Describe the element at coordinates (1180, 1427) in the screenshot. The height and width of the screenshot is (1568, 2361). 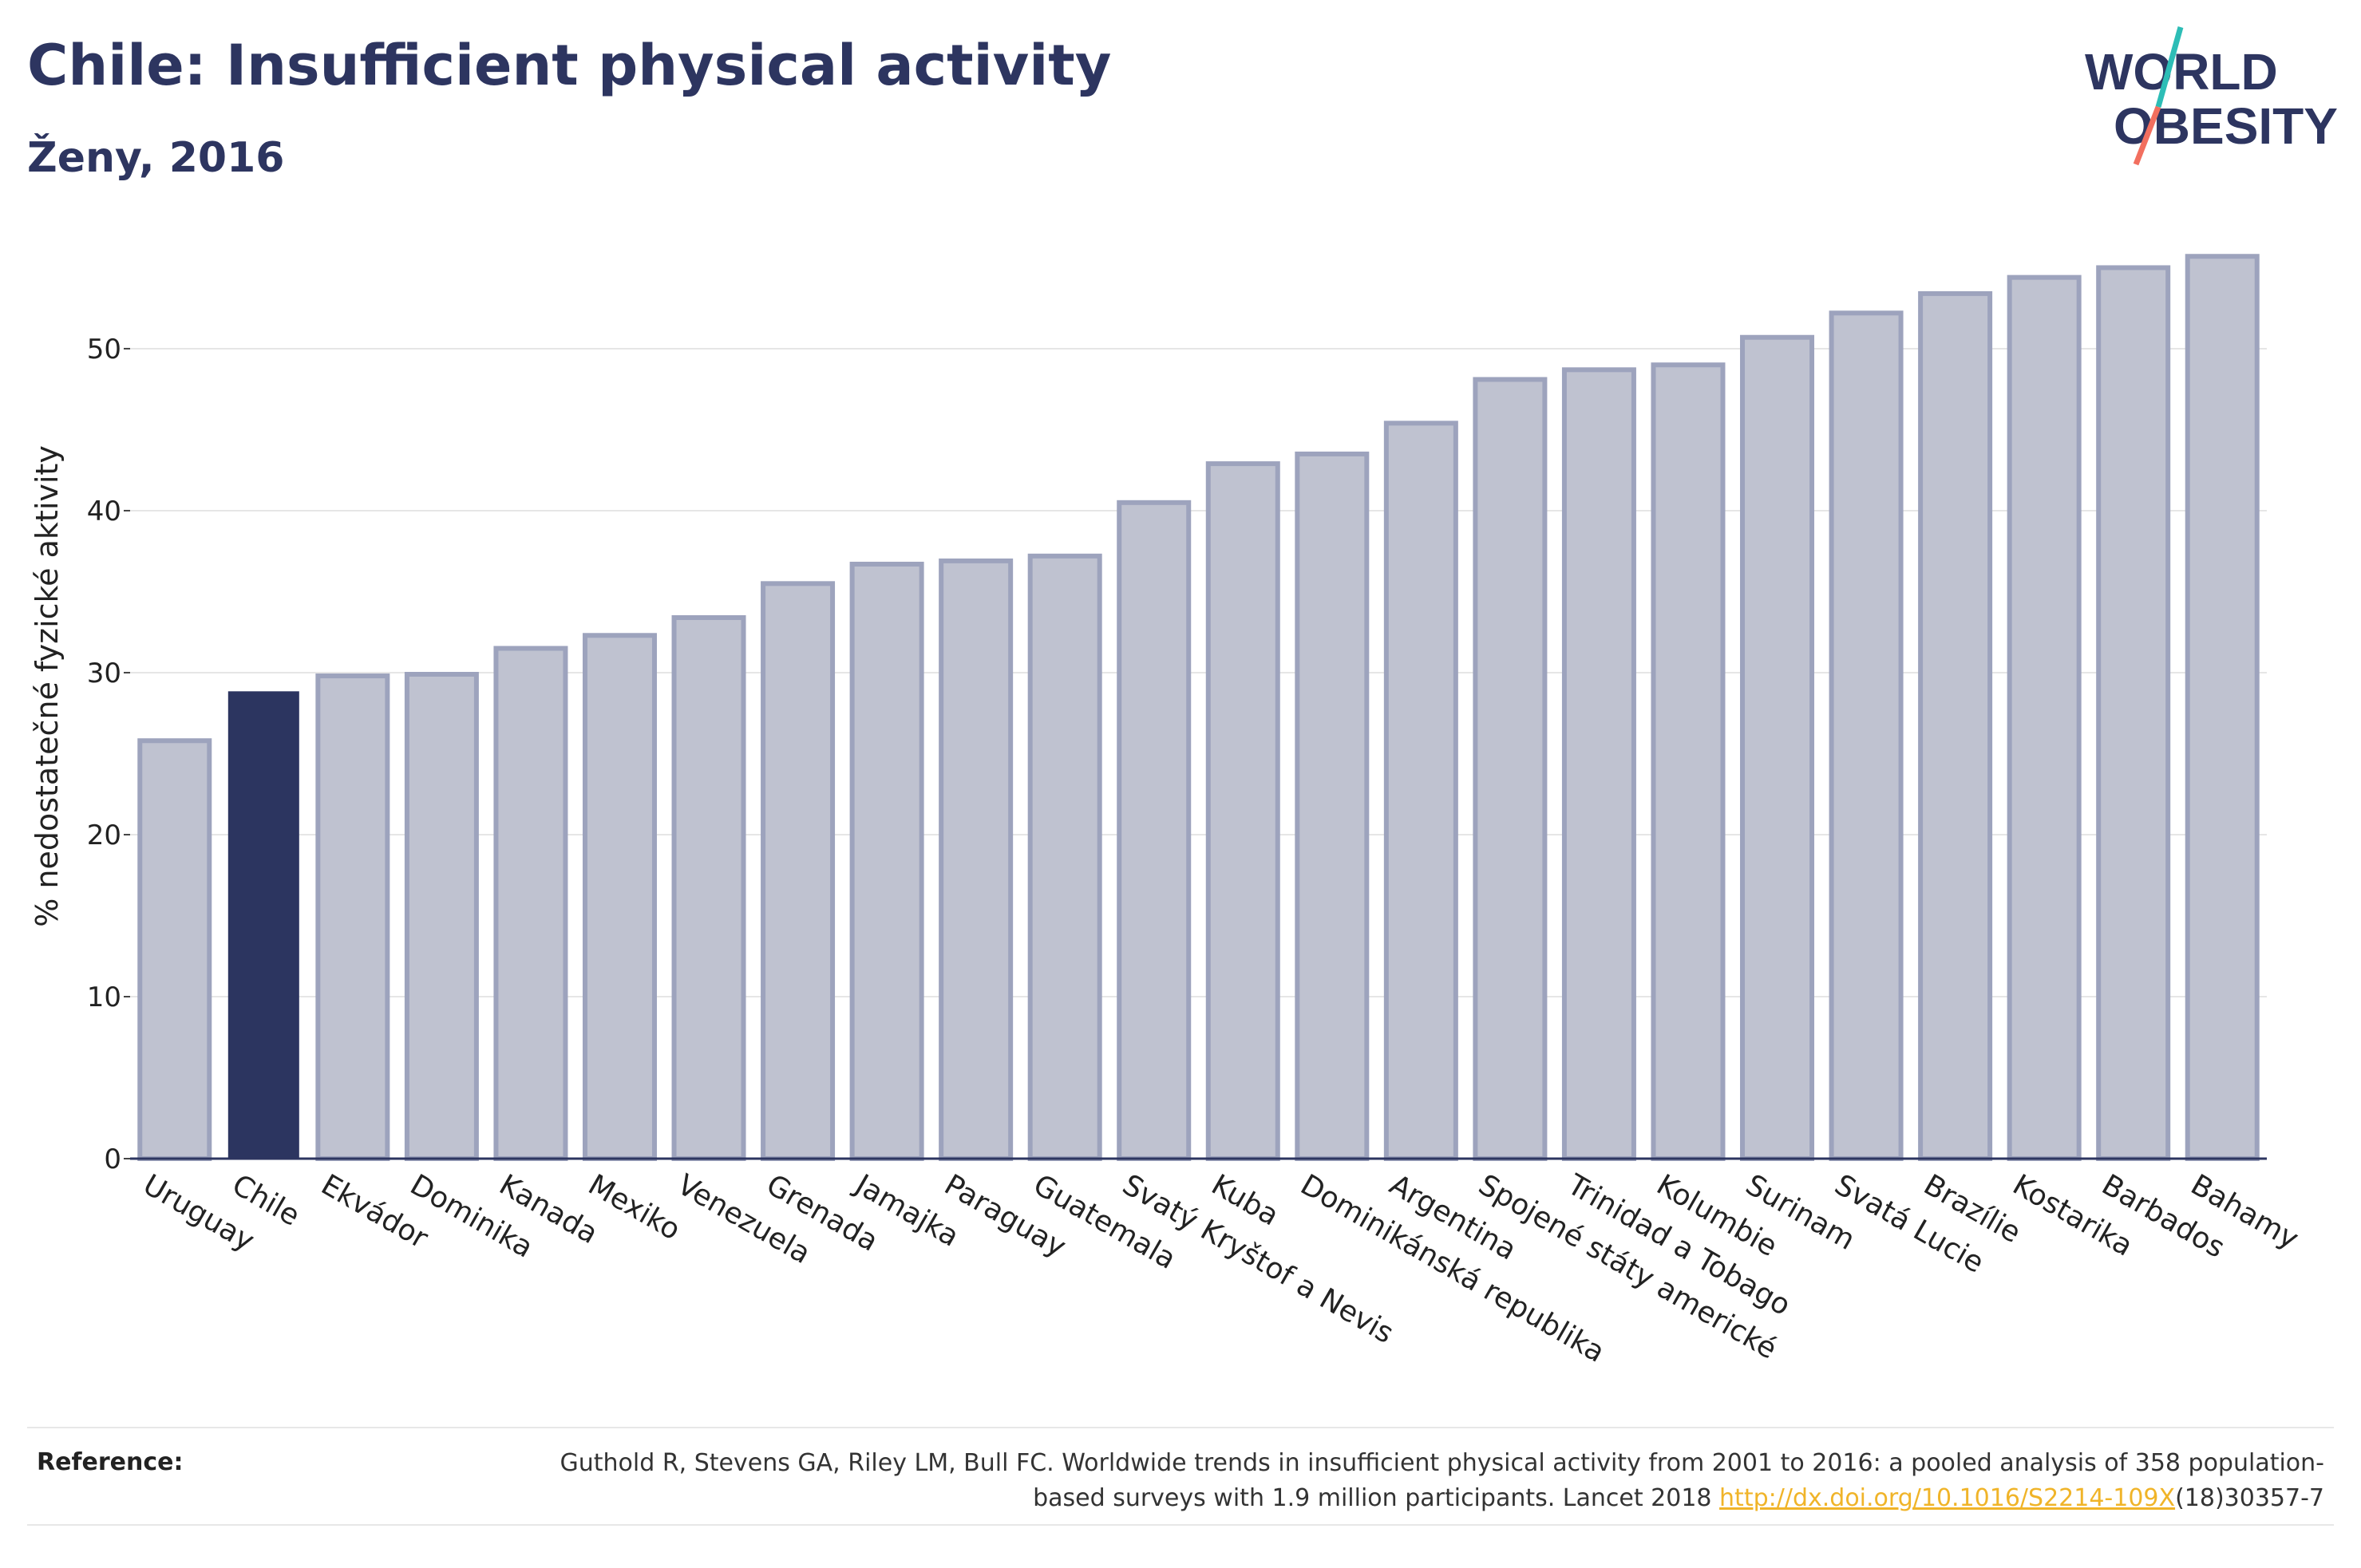
I see `footer-top-divider` at that location.